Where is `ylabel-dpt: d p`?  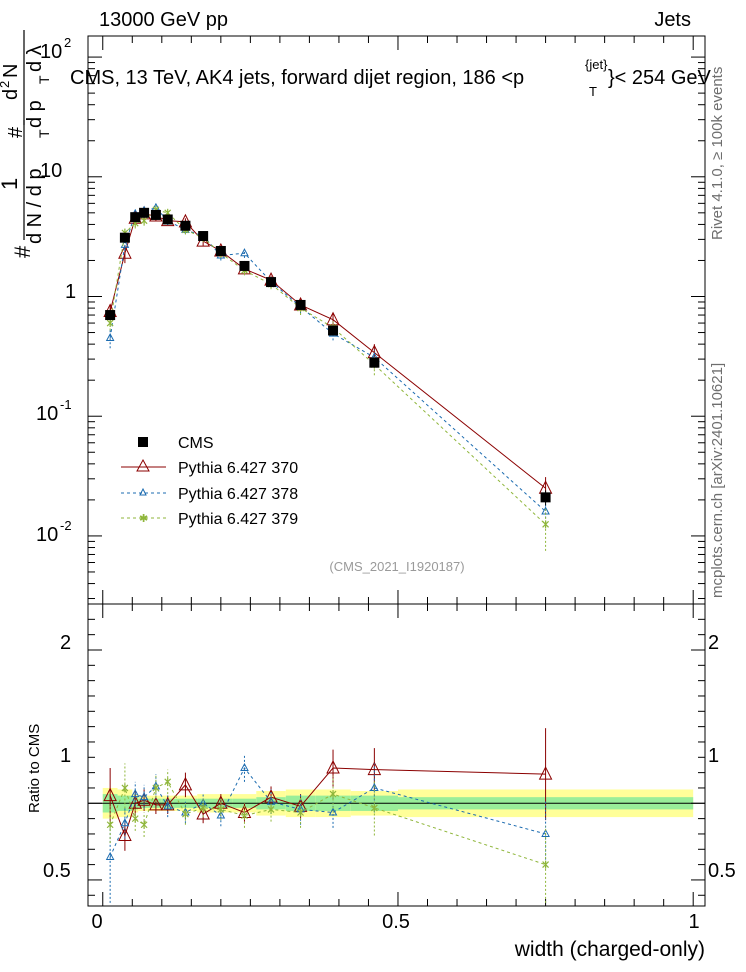 ylabel-dpt: d p is located at coordinates (35, 114).